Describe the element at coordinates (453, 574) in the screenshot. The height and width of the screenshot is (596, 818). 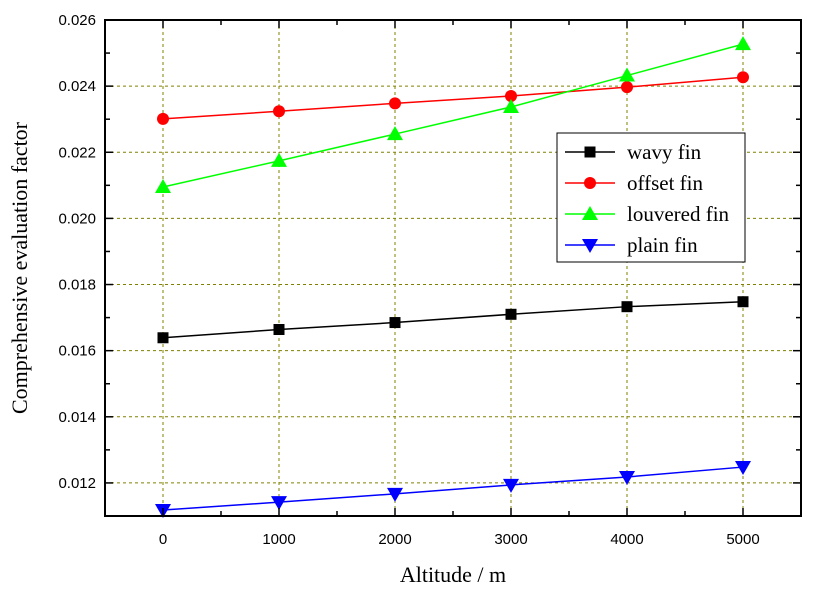
I see `x-axis-label: Altitude / m` at that location.